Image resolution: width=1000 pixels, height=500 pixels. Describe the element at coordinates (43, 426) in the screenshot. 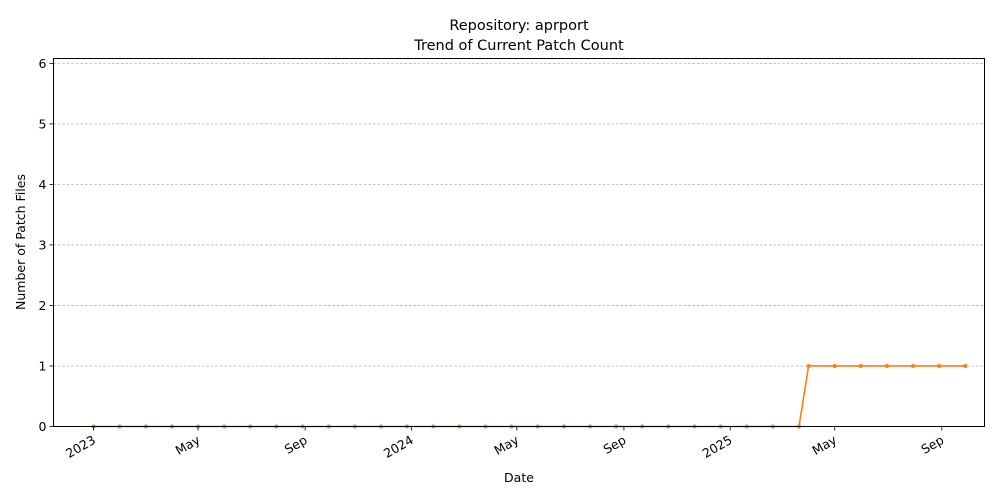

I see `y-tick-label: 0` at that location.